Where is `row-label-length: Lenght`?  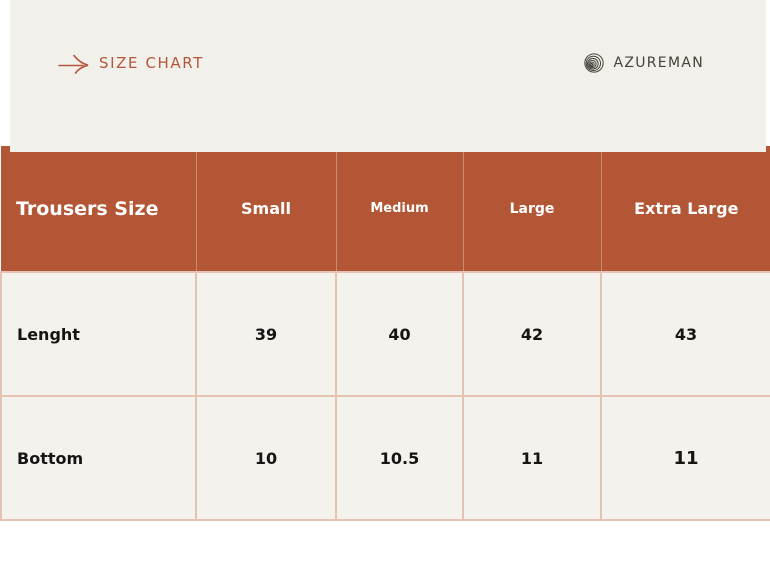 row-label-length: Lenght is located at coordinates (98, 334).